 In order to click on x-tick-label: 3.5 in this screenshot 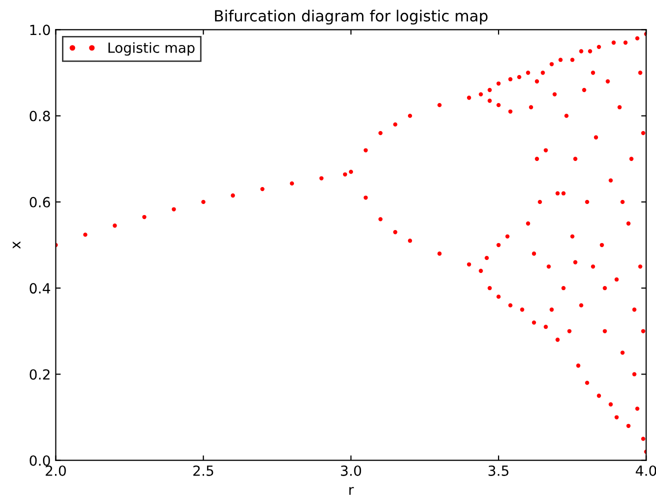, I will do `click(498, 470)`.